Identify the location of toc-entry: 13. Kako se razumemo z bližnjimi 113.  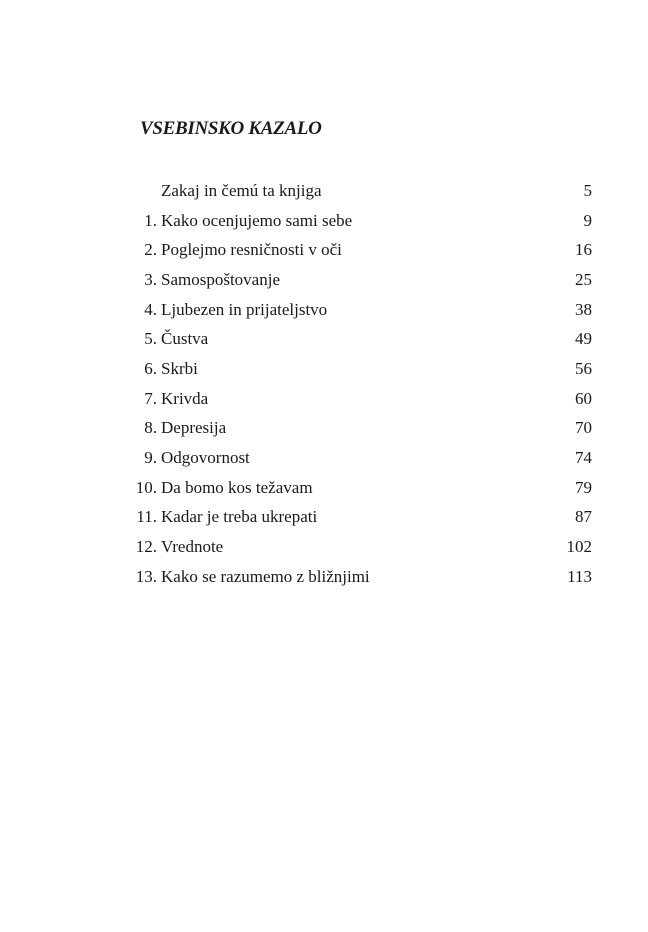
(363, 577).